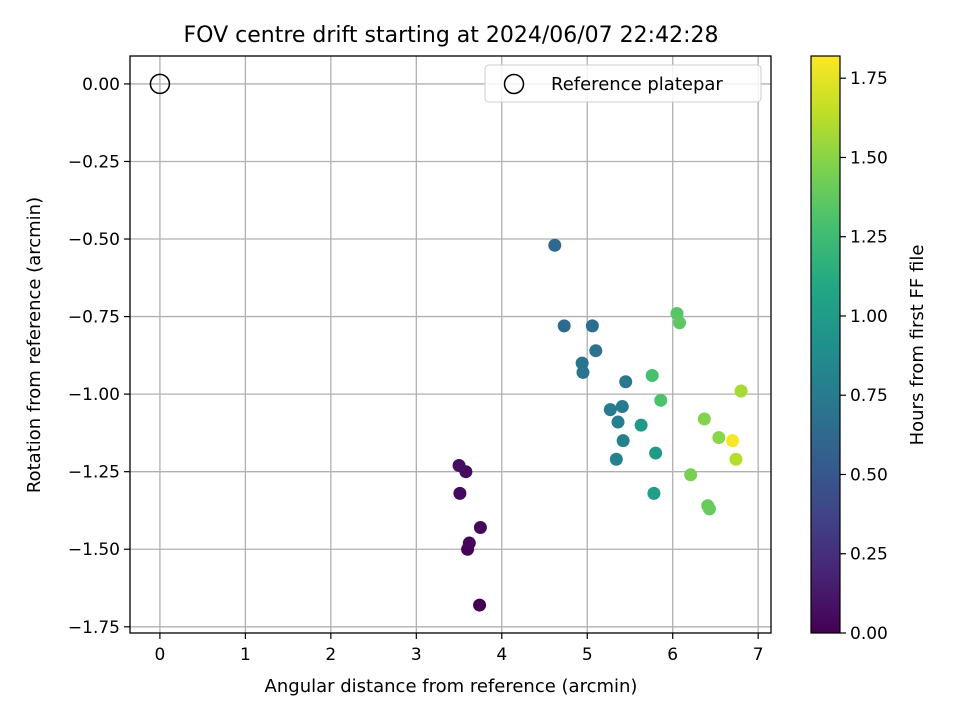 The image size is (960, 720). Describe the element at coordinates (825, 344) in the screenshot. I see `colorbar-scale` at that location.